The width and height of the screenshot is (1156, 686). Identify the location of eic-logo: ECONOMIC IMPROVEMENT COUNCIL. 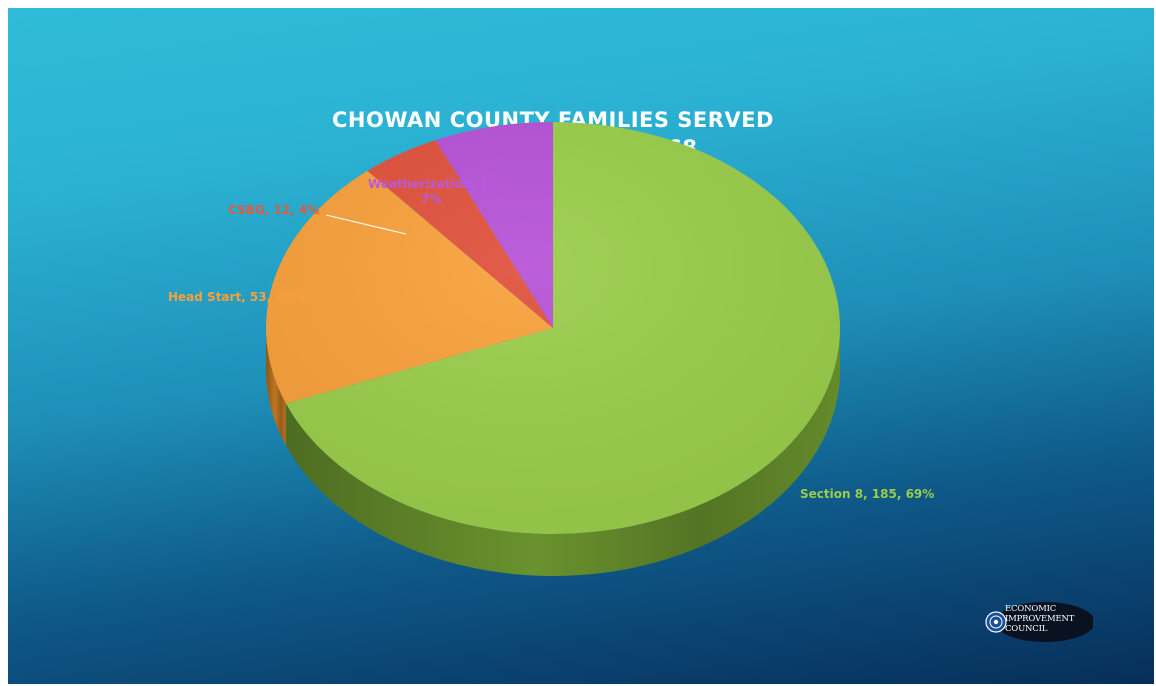
(1038, 622).